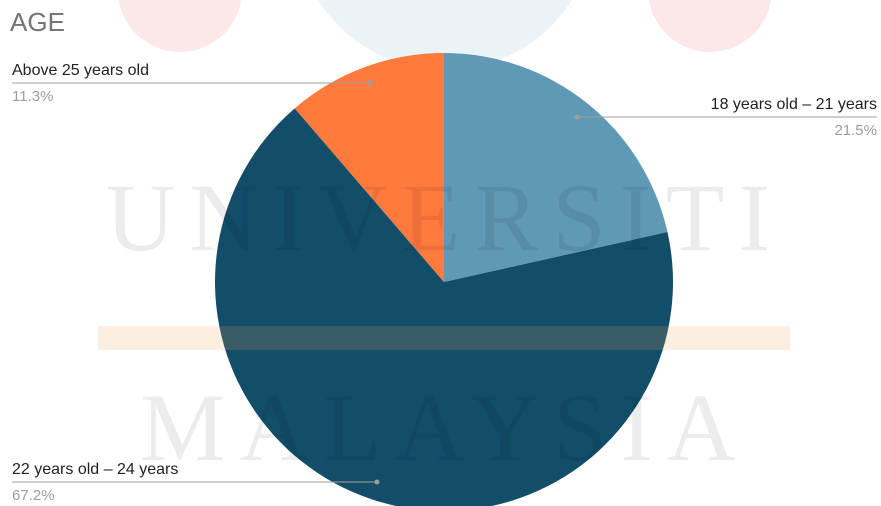 This screenshot has width=881, height=506. Describe the element at coordinates (95, 469) in the screenshot. I see `legend-label: 22 years old – 24 years` at that location.